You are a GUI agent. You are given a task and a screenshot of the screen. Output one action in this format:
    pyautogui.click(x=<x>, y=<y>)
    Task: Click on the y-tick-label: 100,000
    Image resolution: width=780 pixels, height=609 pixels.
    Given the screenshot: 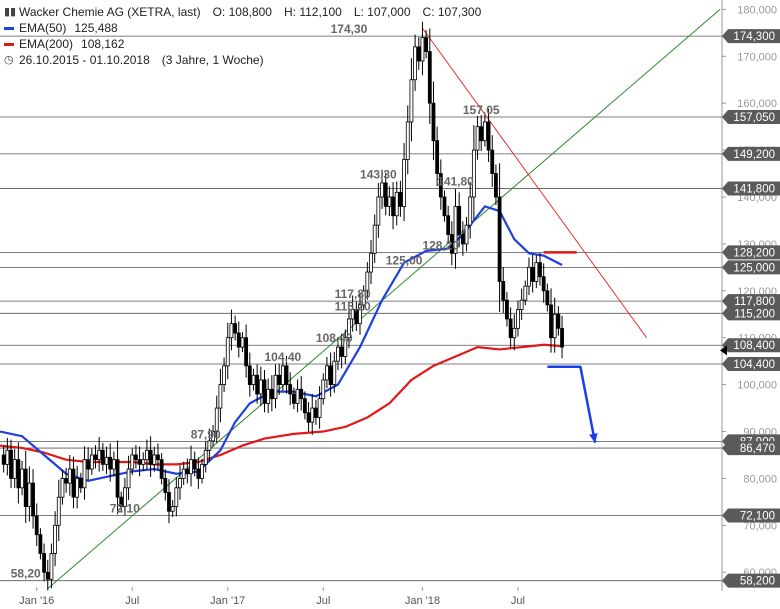 What is the action you would take?
    pyautogui.click(x=757, y=386)
    